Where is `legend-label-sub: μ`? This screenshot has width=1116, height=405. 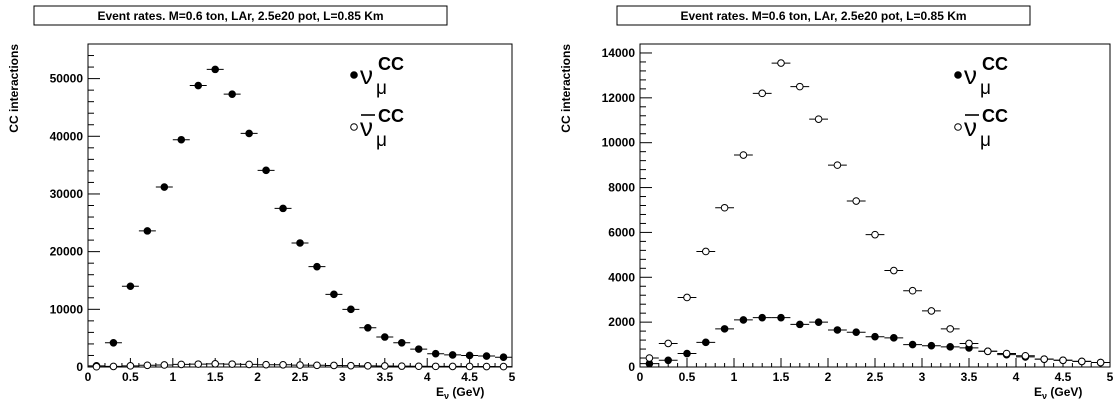
legend-label-sub: μ is located at coordinates (381, 140).